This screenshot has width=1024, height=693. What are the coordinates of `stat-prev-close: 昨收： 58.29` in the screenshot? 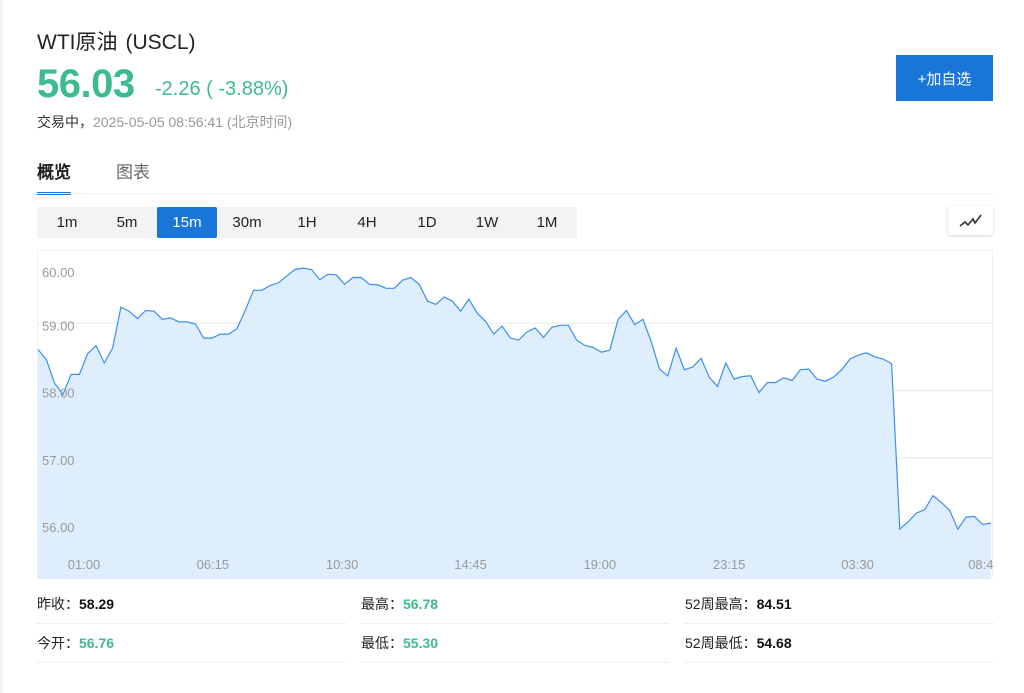 It's located at (191, 604).